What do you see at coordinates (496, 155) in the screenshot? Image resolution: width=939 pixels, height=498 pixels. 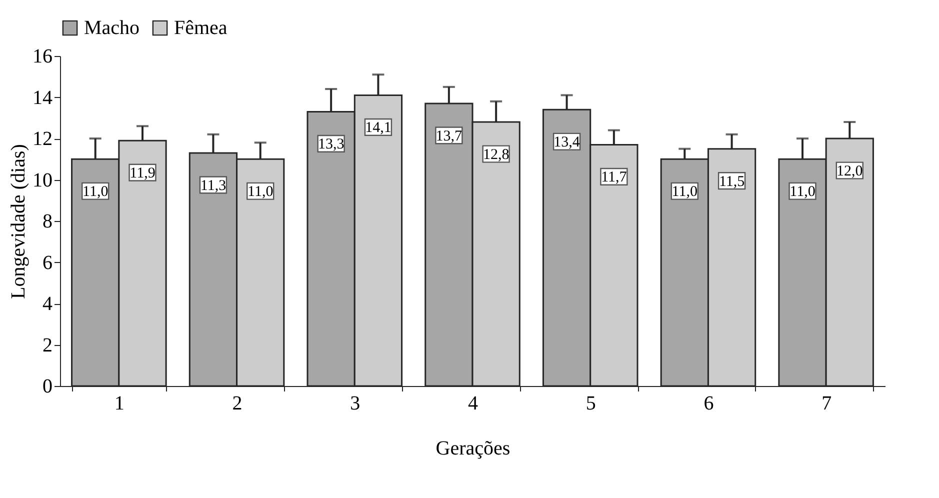 I see `data-label: 12,8` at bounding box center [496, 155].